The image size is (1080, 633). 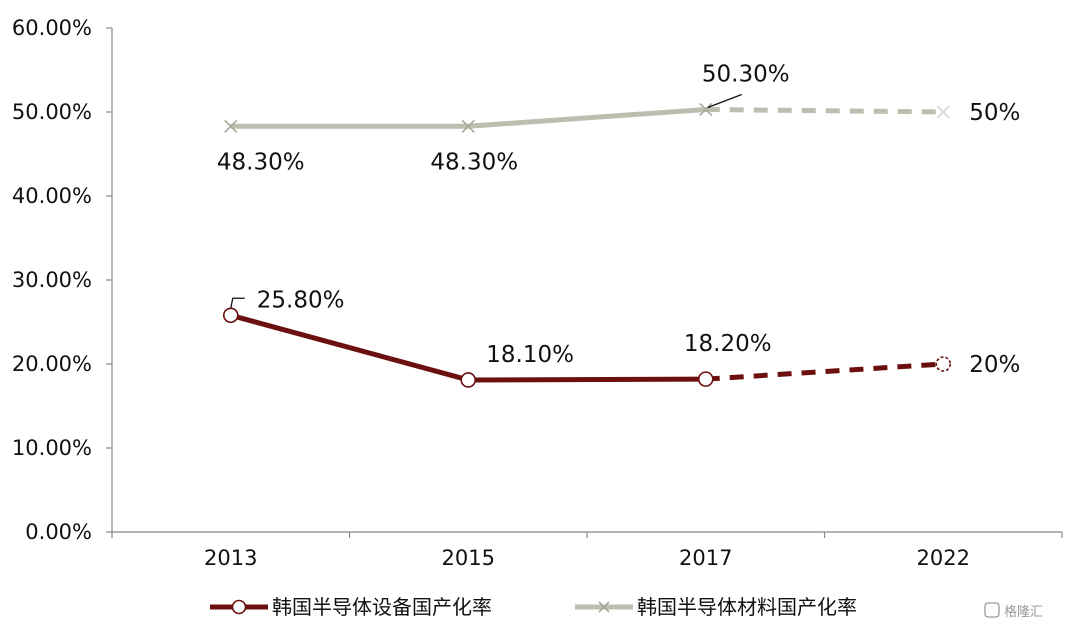 What do you see at coordinates (382, 607) in the screenshot?
I see `legend-label: 韩国半导体设备国产化率` at bounding box center [382, 607].